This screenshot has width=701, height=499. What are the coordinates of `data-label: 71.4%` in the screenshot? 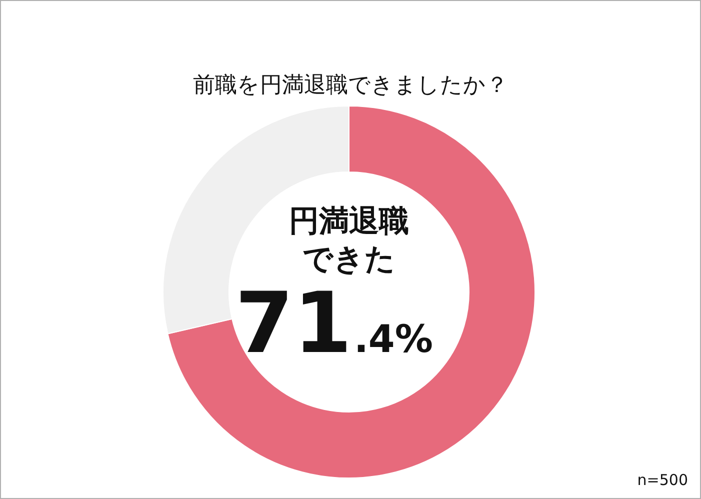 It's located at (334, 323).